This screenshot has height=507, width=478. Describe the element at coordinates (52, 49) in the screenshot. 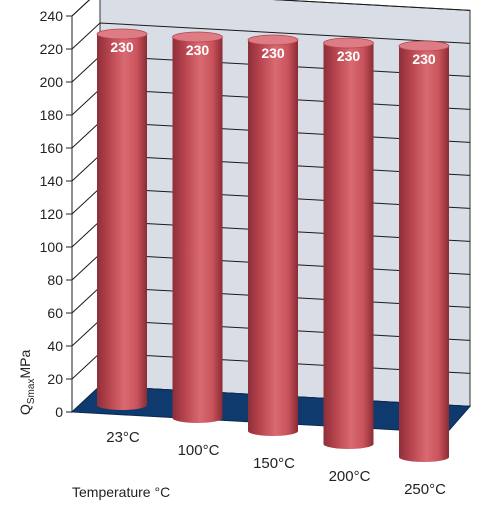

I see `y-tick-label: 220` at that location.